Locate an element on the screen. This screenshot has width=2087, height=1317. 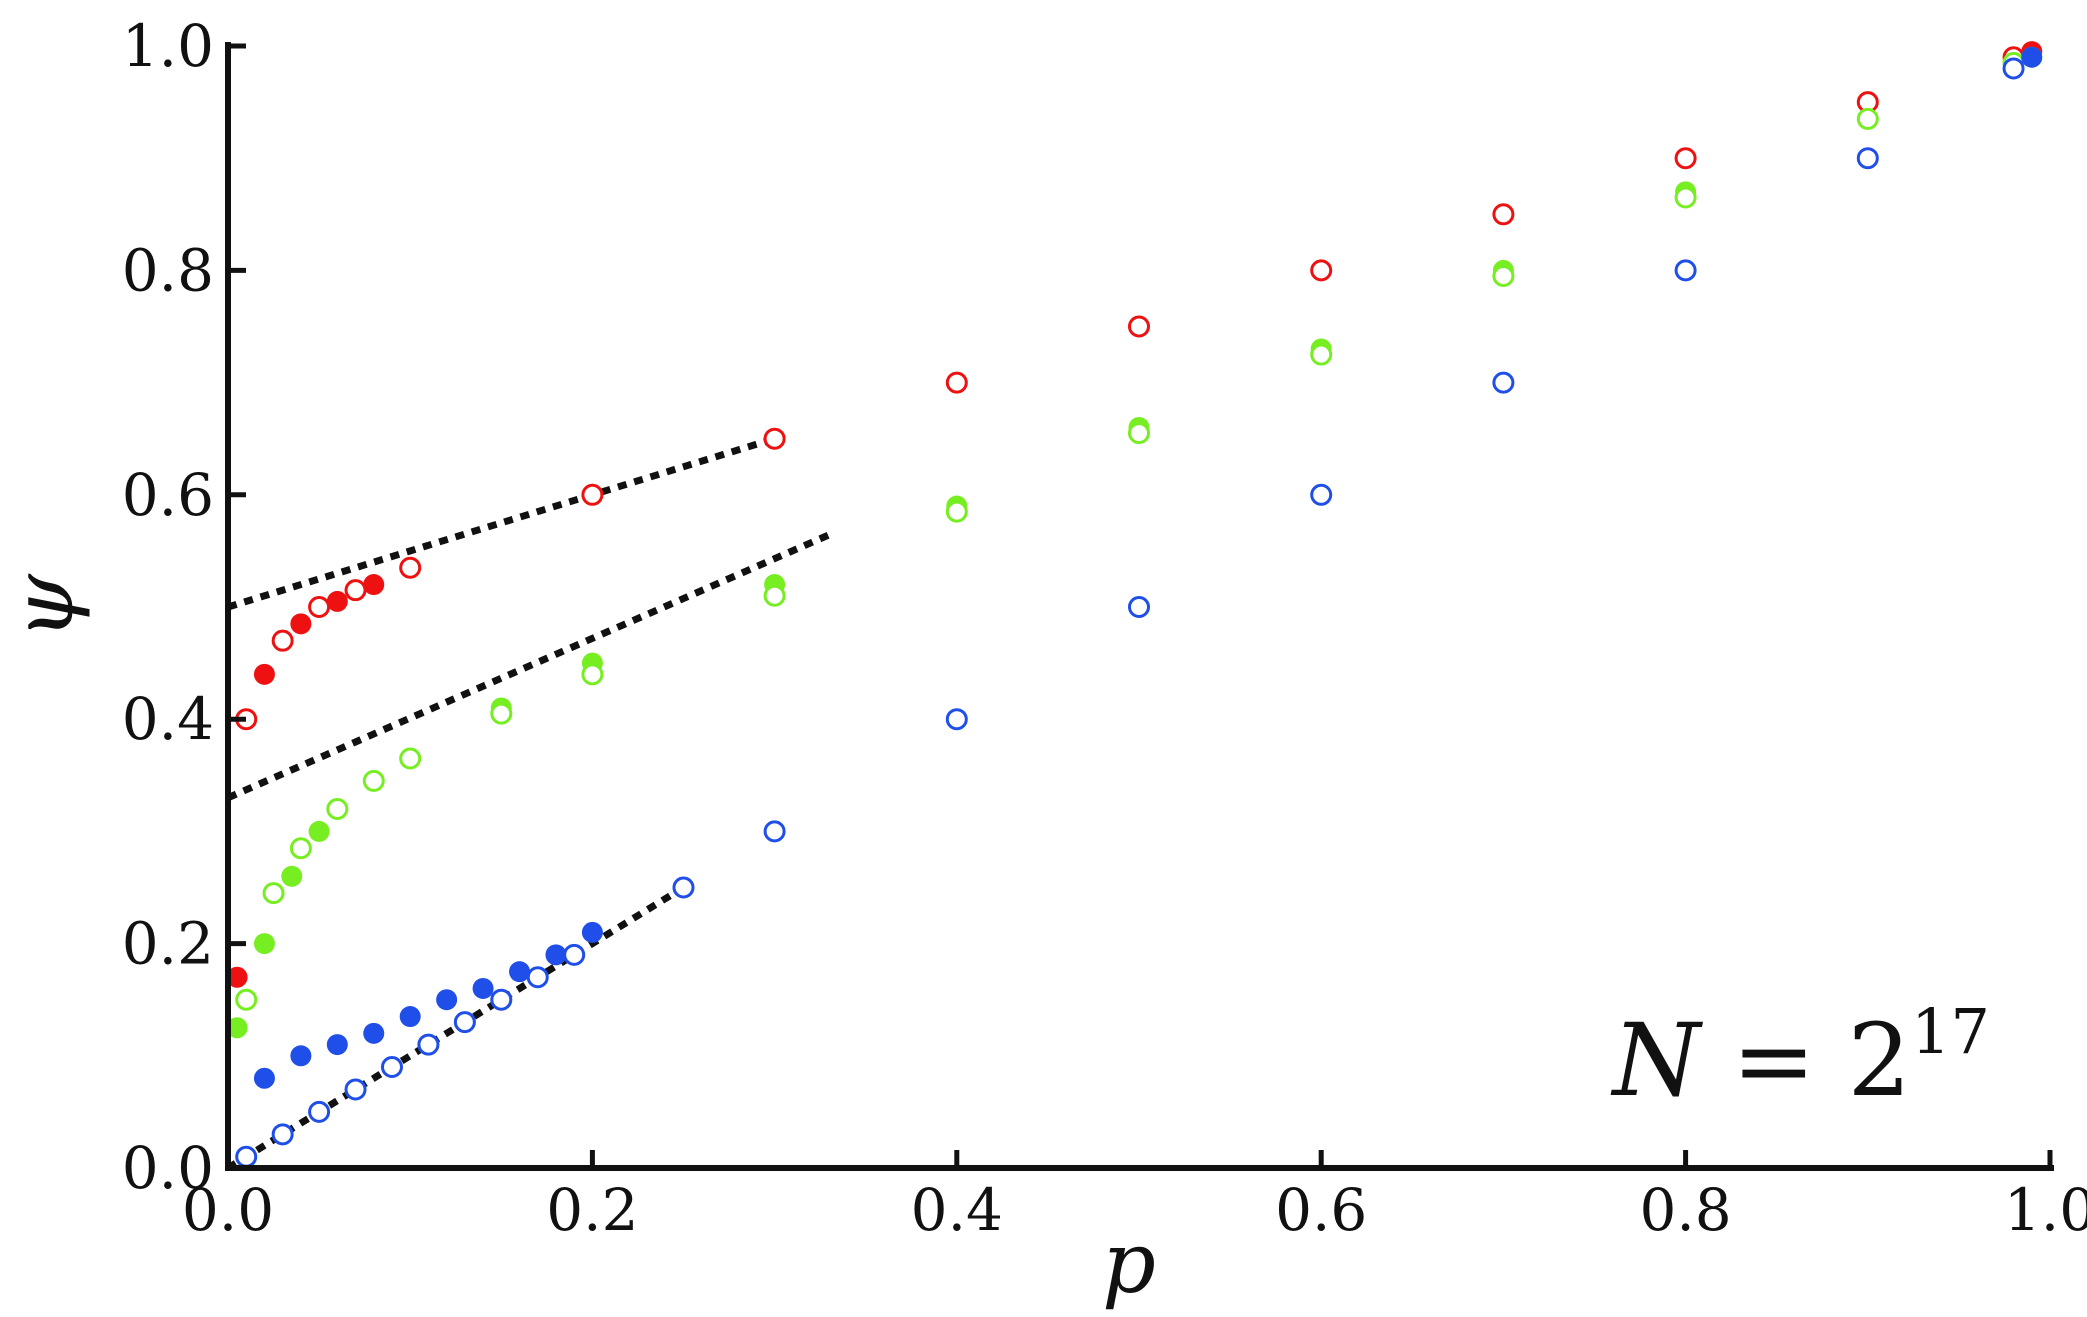
y-tick-label: 0.6 is located at coordinates (168, 495).